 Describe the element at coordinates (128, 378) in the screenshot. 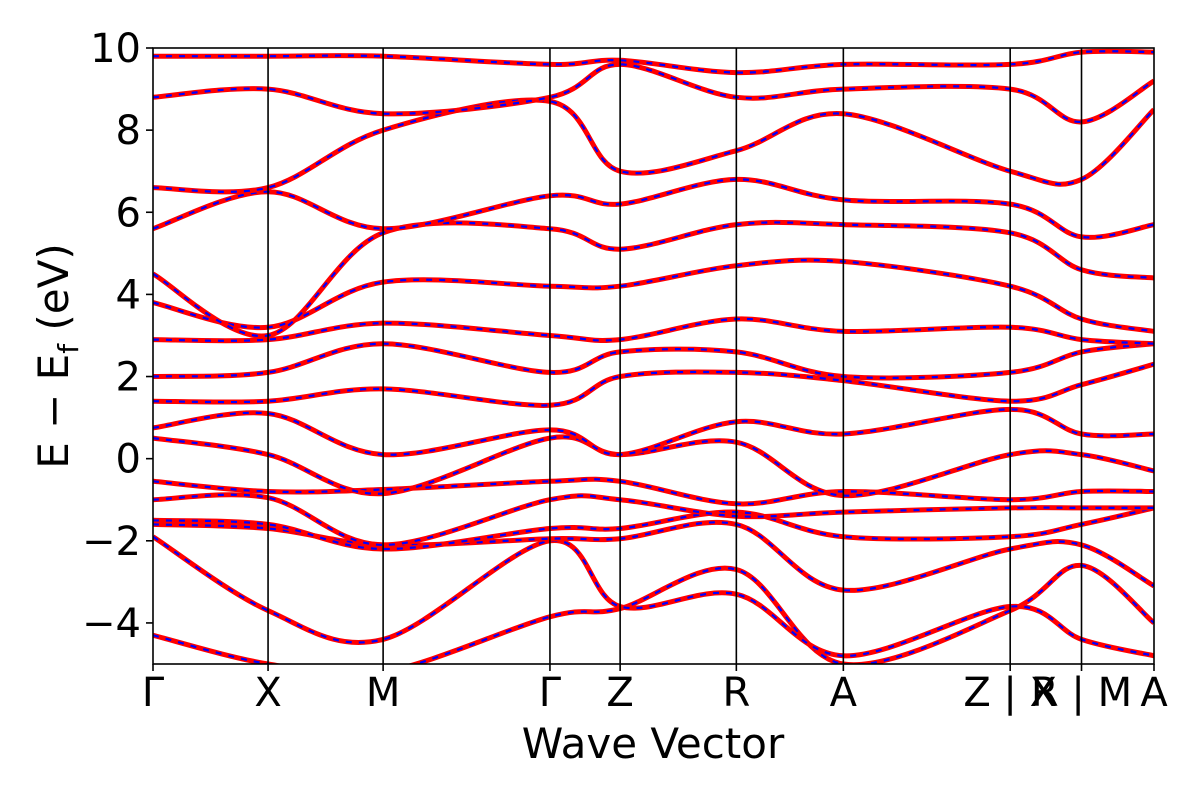

I see `y-tick-label: 2` at that location.